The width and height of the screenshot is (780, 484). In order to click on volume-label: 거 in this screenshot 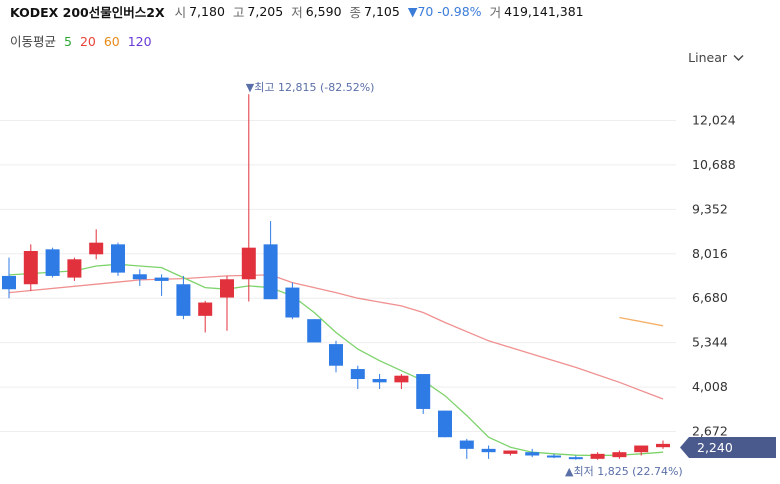, I will do `click(495, 12)`.